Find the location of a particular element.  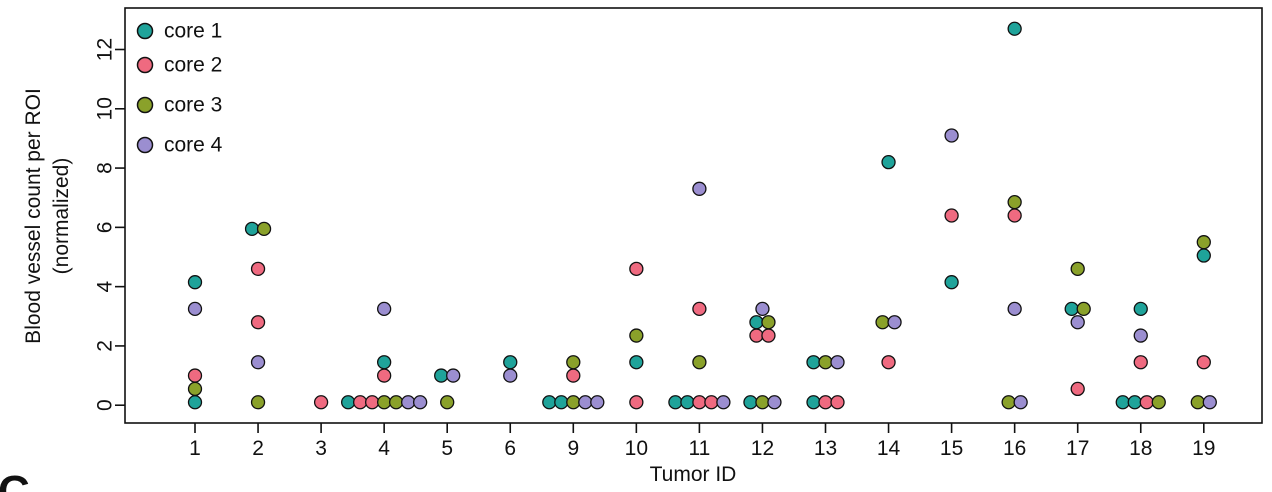

y-tick-label: 4 is located at coordinates (105, 286).